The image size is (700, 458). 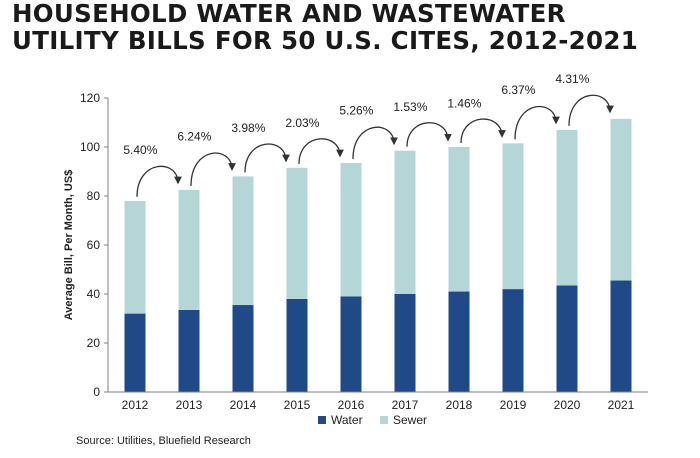 What do you see at coordinates (322, 420) in the screenshot?
I see `legend-swatch-water` at bounding box center [322, 420].